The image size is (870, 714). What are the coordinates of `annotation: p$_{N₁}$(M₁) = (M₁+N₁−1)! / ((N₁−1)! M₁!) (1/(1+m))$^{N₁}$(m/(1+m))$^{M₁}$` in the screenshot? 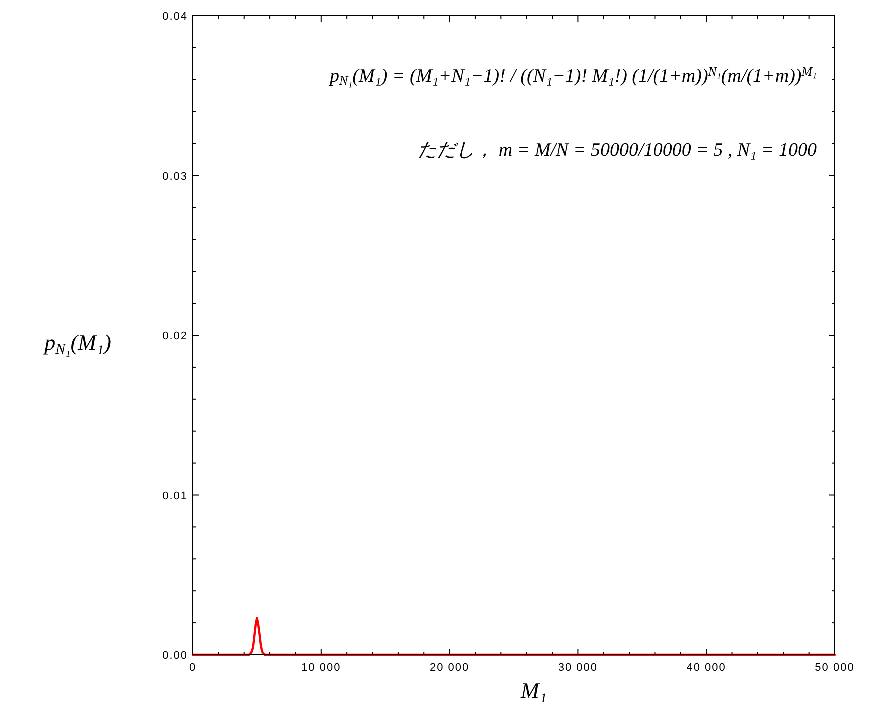 It's located at (572, 76).